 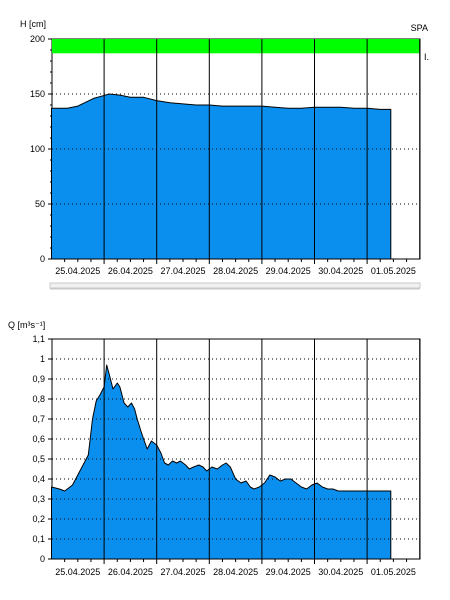 What do you see at coordinates (38, 439) in the screenshot?
I see `y-tick-label: 0,6` at bounding box center [38, 439].